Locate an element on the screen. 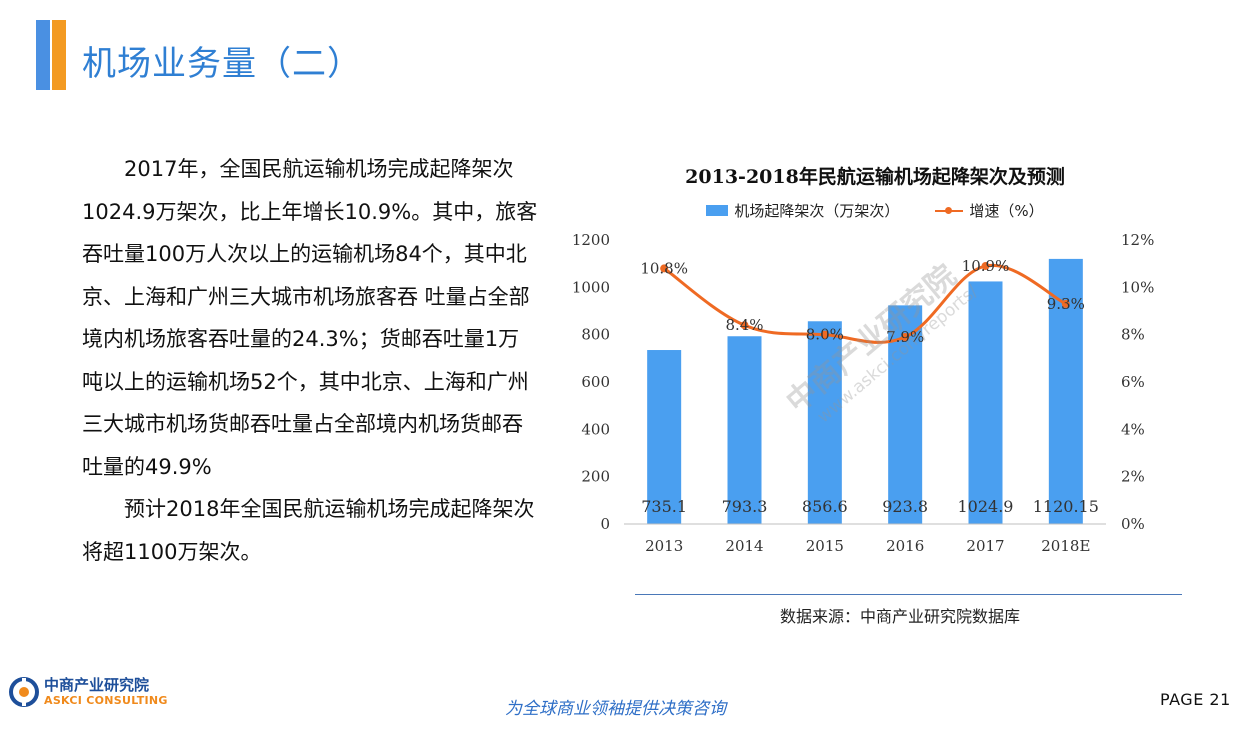 This screenshot has height=730, width=1251. y-left-tick-label: 800 is located at coordinates (595, 335).